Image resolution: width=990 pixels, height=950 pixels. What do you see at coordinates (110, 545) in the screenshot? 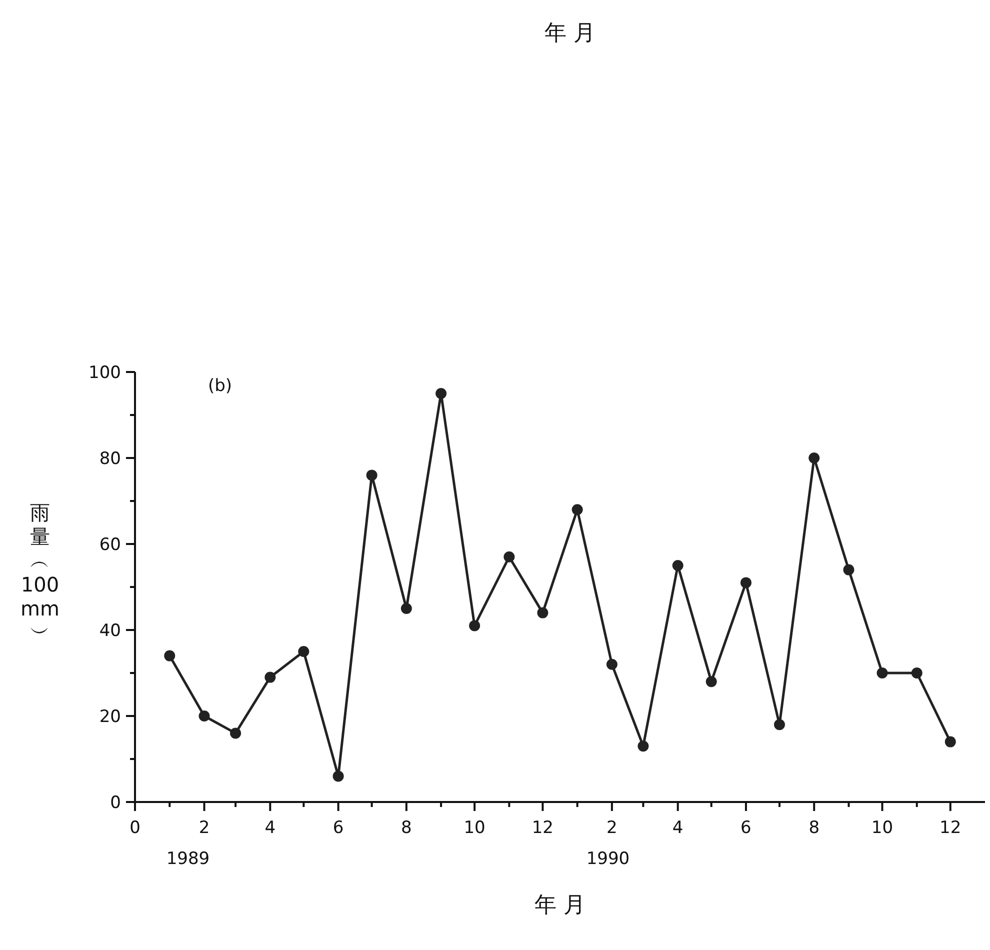
I see `y-tick-label: 60` at bounding box center [110, 545].